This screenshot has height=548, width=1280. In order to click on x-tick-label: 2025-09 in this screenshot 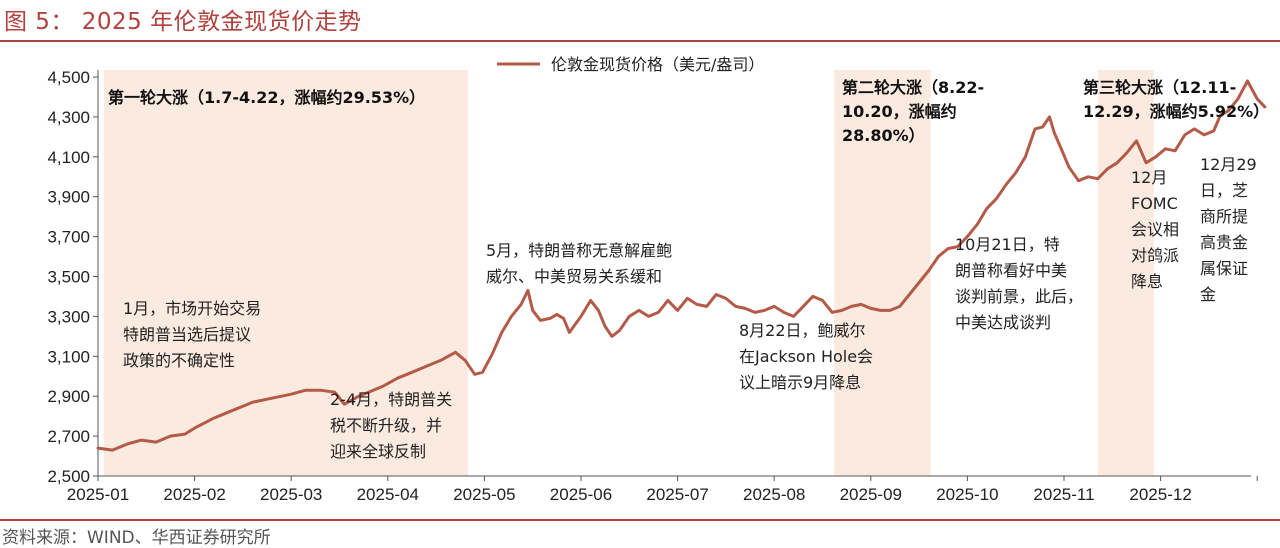, I will do `click(871, 494)`.